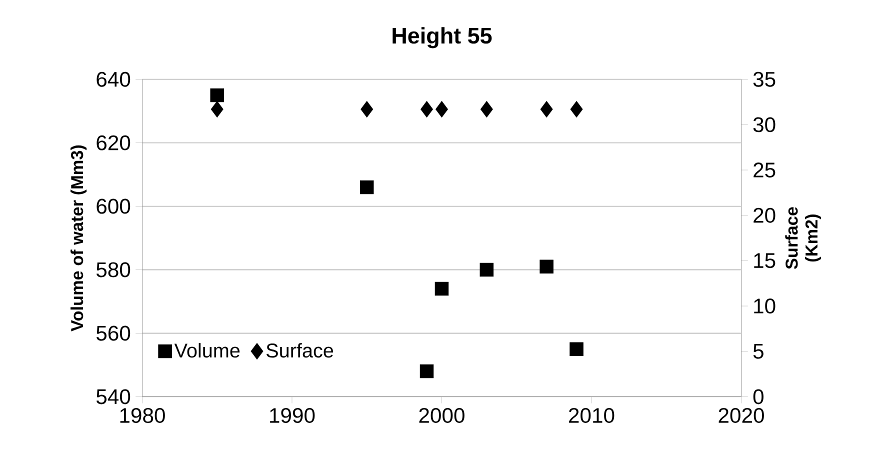 Image resolution: width=893 pixels, height=462 pixels. What do you see at coordinates (113, 270) in the screenshot?
I see `y-tick-label: 580` at bounding box center [113, 270].